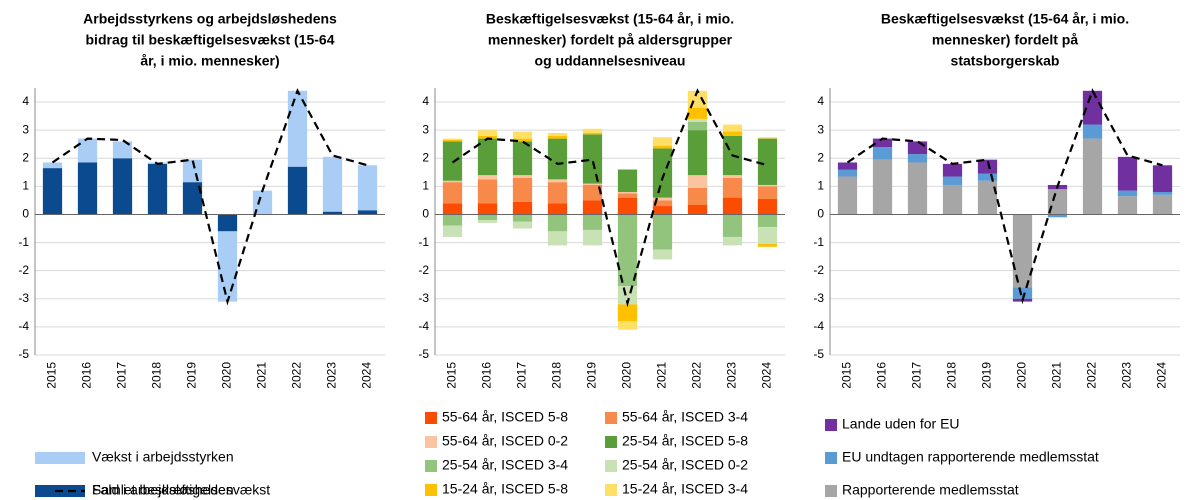 This screenshot has height=500, width=1192. I want to click on legend-label: 25-54 år, ISCED 5-8, so click(685, 441).